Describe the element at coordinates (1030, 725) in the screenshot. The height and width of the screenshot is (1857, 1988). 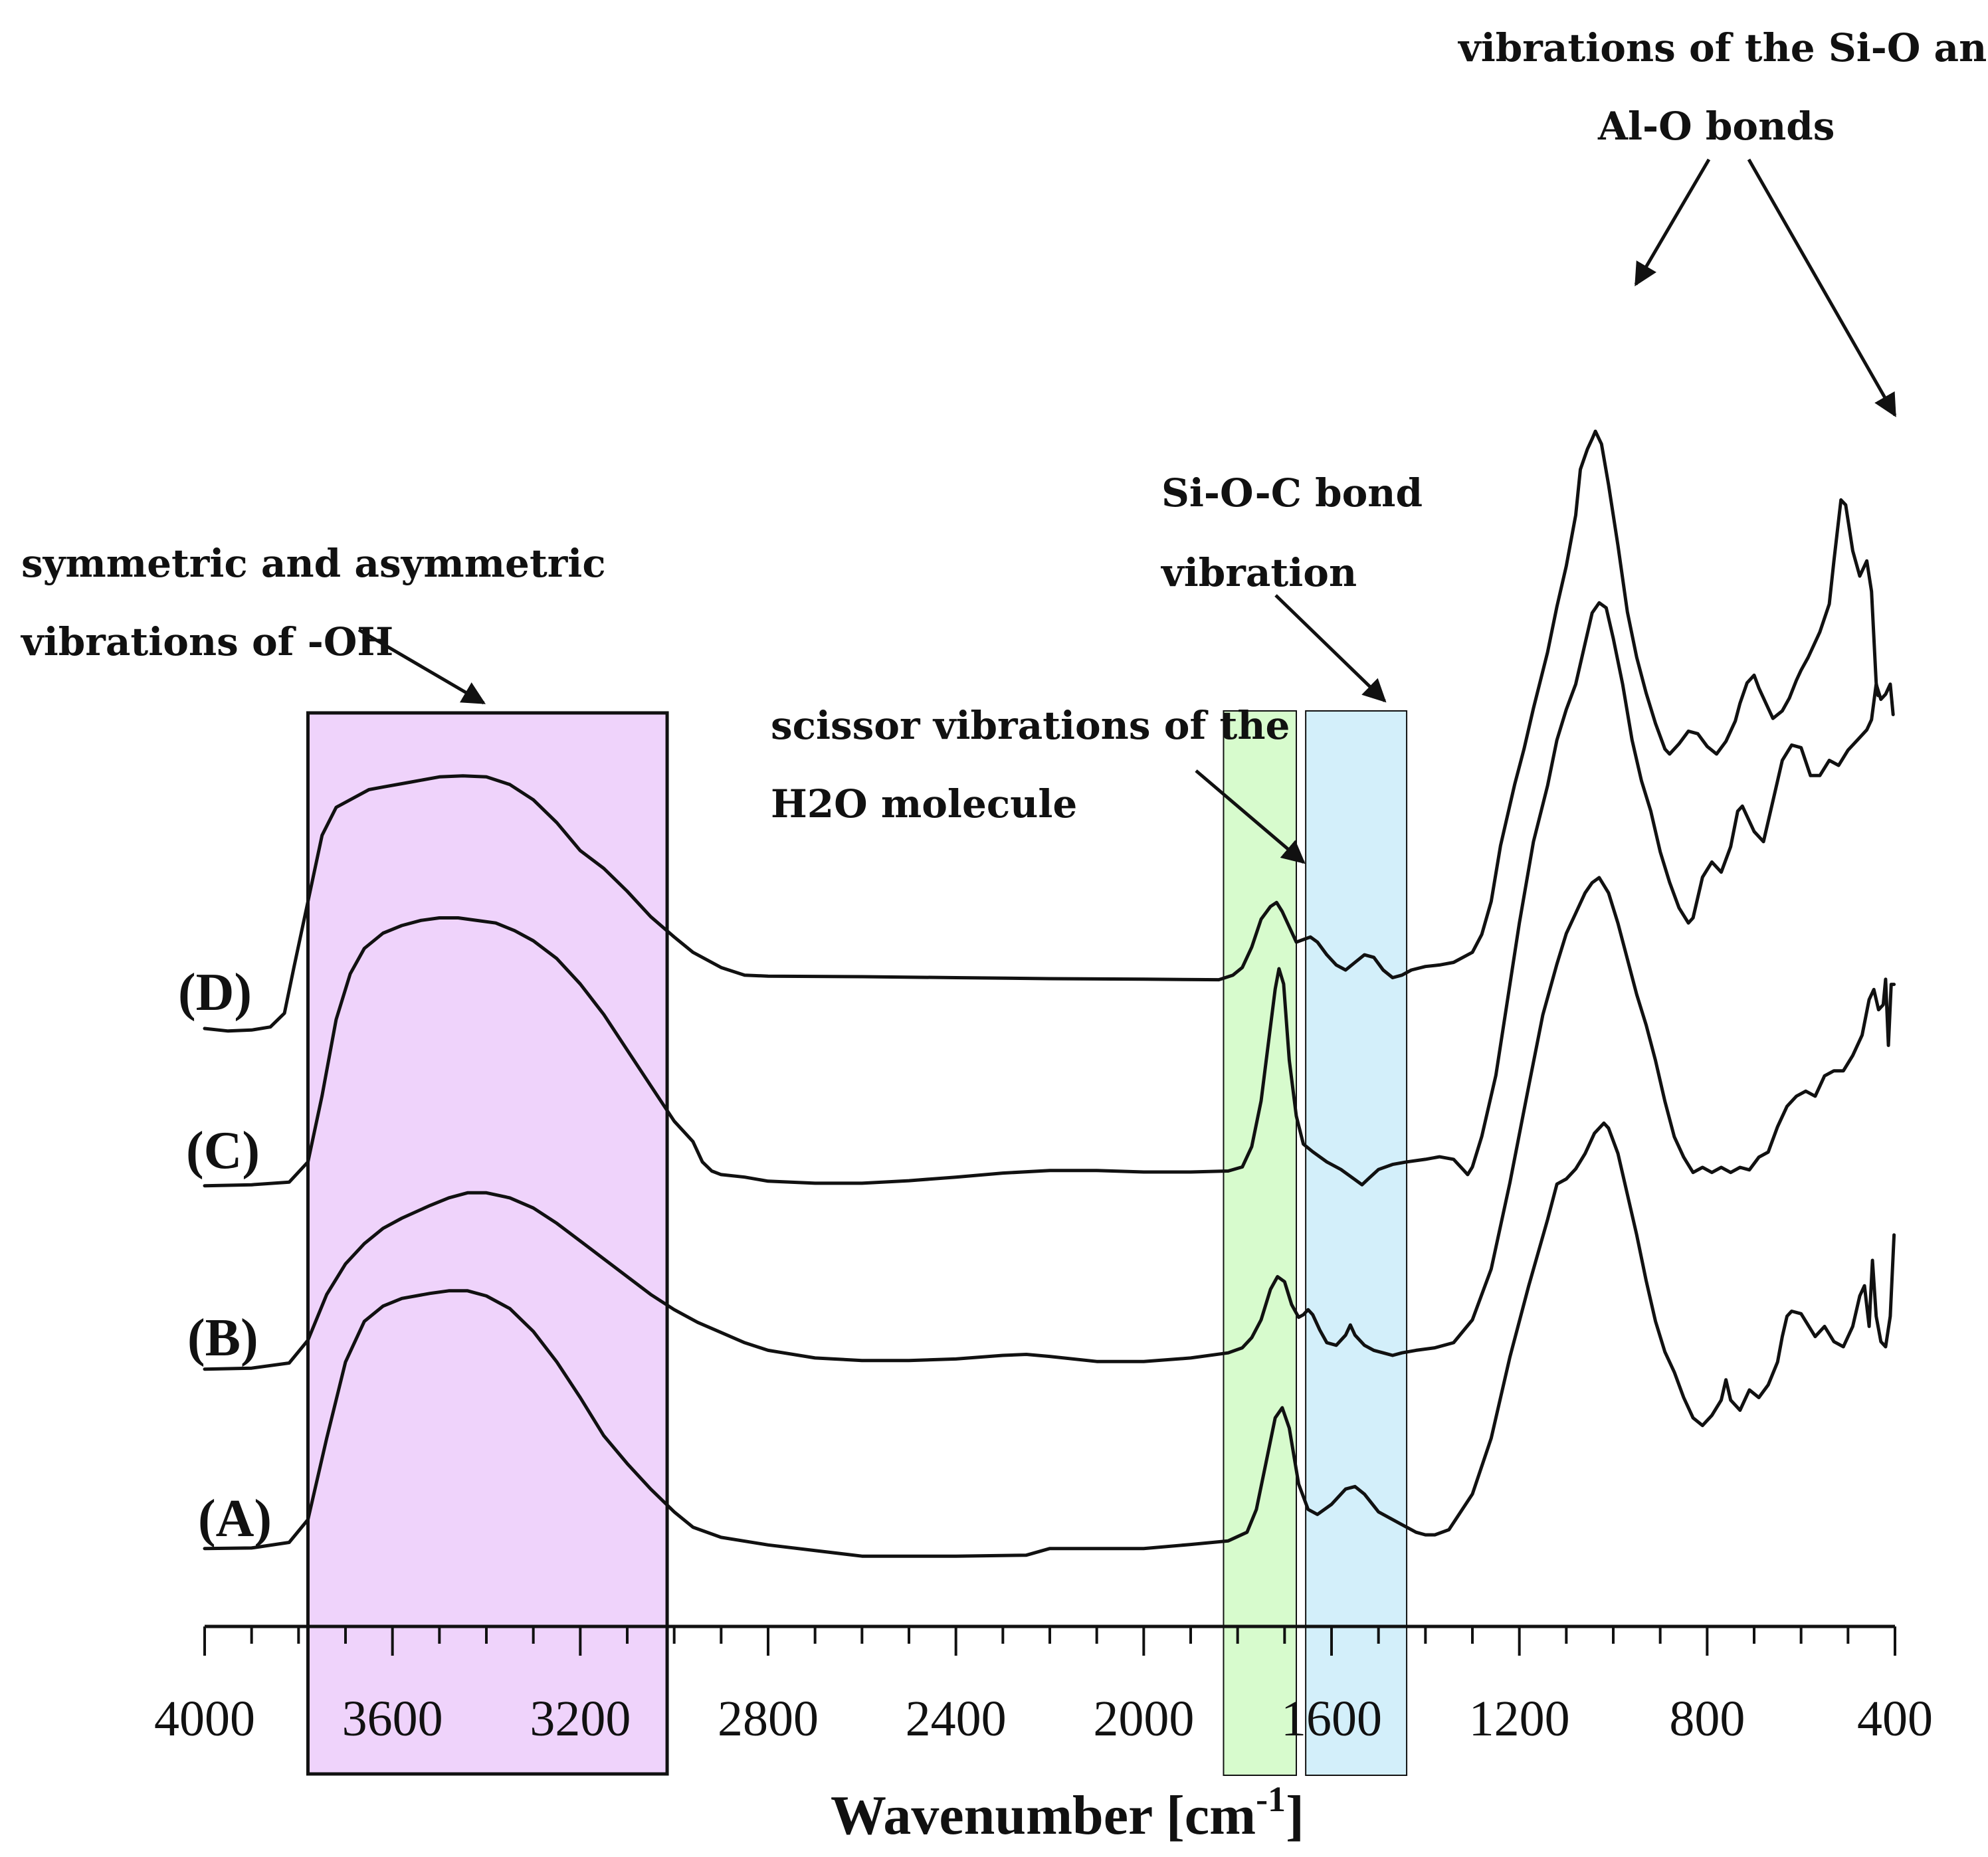
I see `annotation-h2o-line1: scissor vibrations of the` at that location.